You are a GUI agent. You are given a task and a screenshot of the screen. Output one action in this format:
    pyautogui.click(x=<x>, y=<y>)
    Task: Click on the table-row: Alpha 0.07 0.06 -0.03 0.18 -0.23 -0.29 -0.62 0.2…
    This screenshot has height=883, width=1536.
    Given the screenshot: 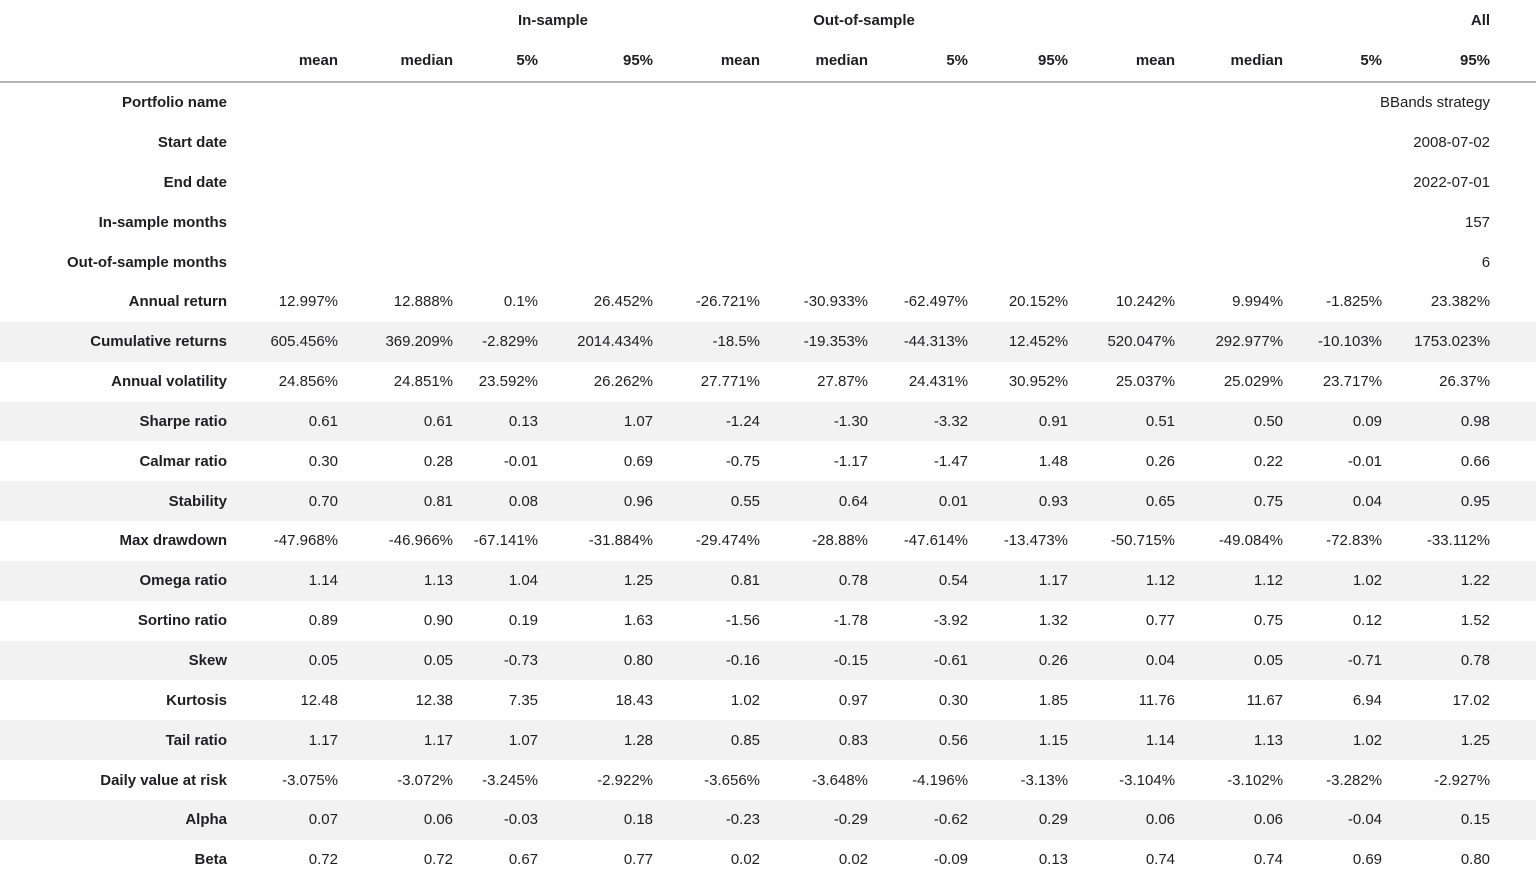 What is the action you would take?
    pyautogui.click(x=768, y=819)
    